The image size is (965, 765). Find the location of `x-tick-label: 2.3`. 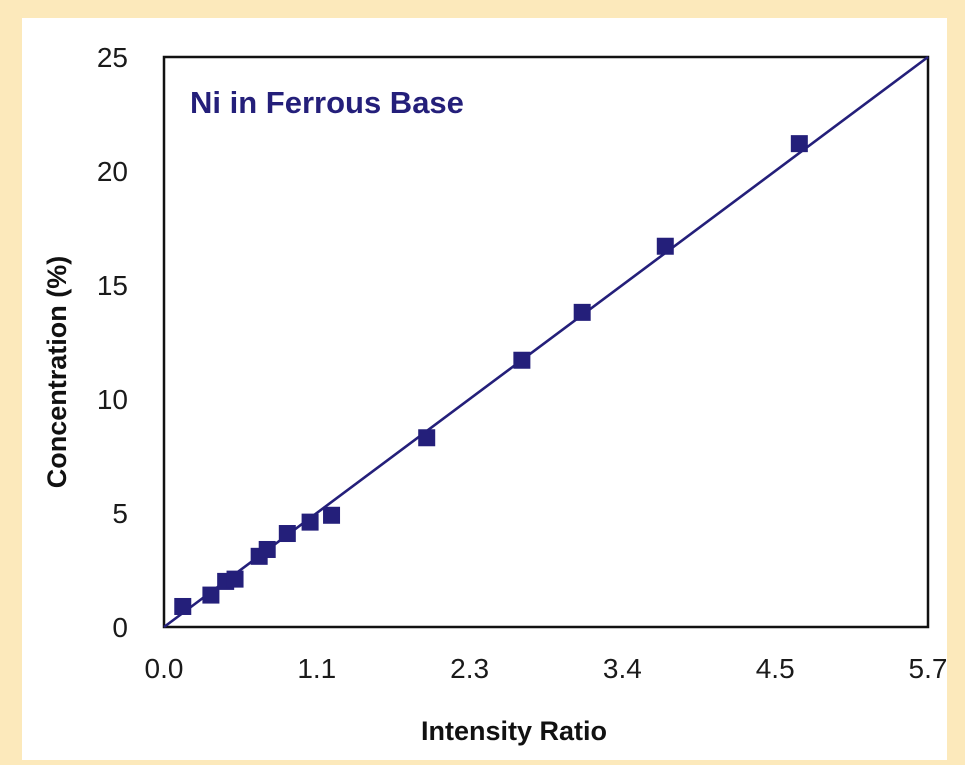

x-tick-label: 2.3 is located at coordinates (469, 668).